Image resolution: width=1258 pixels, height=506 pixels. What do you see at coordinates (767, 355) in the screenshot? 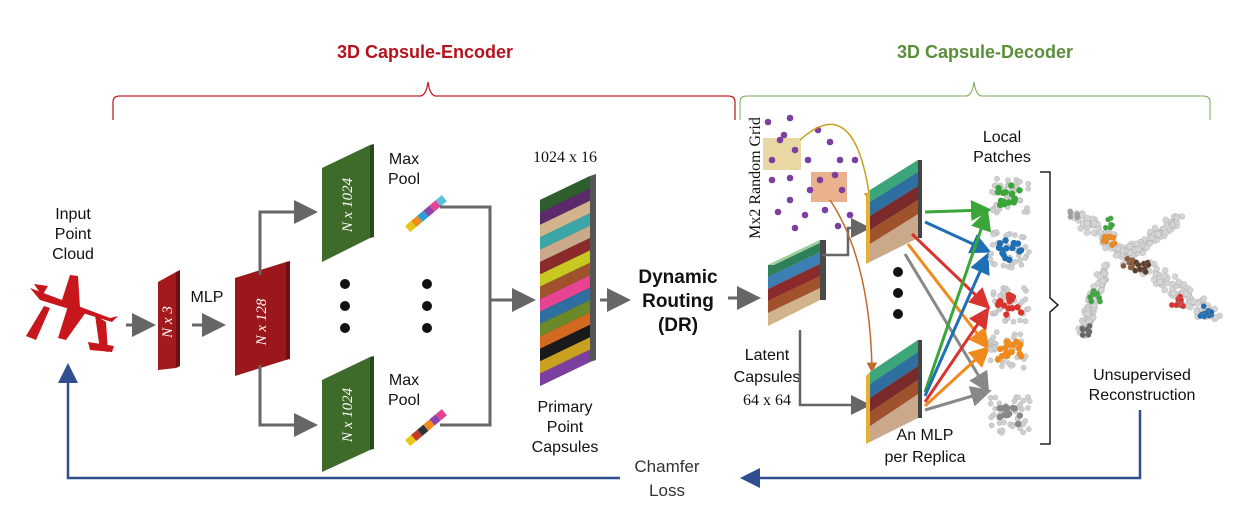
I see `latent-label-1: Latent` at bounding box center [767, 355].